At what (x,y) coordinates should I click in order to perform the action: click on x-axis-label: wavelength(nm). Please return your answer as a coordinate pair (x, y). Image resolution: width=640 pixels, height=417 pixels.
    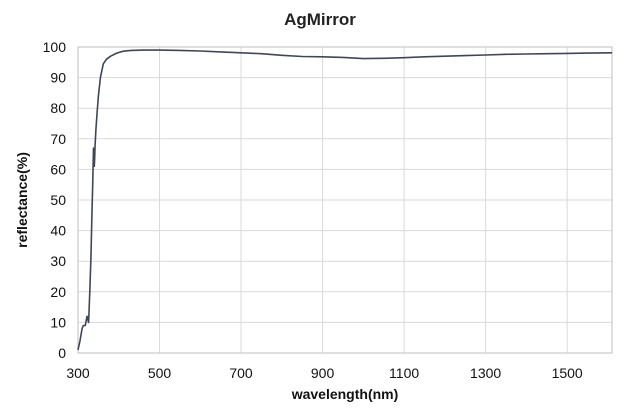
    Looking at the image, I should click on (345, 394).